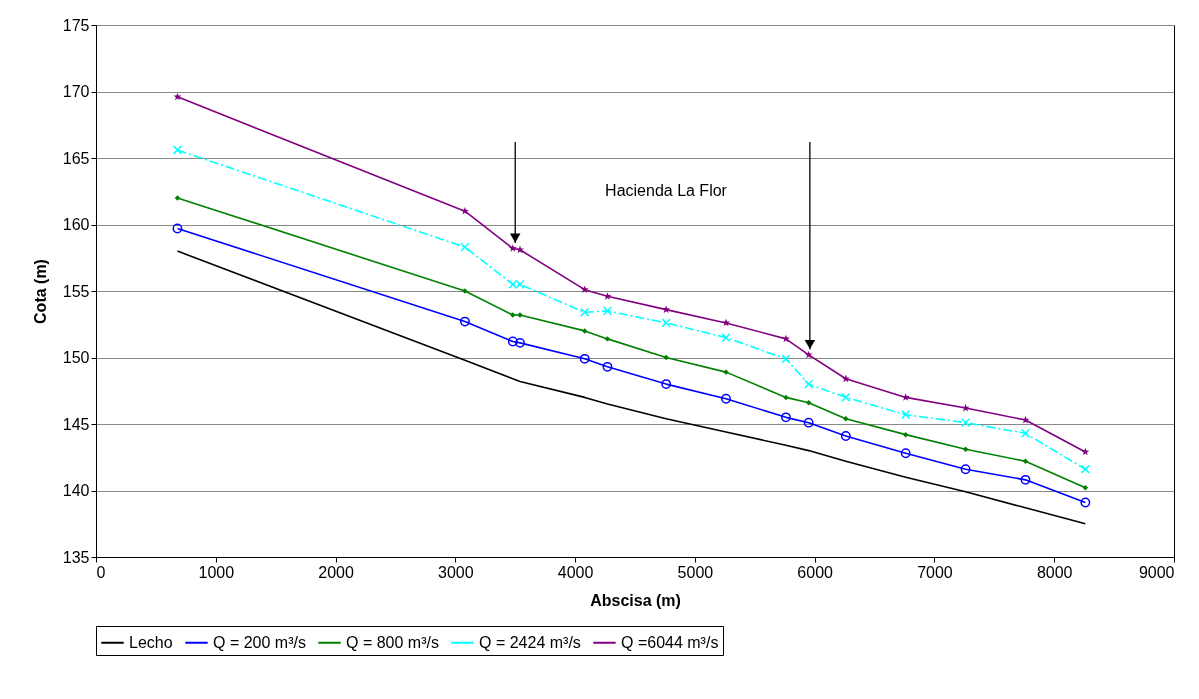 The width and height of the screenshot is (1199, 699). Describe the element at coordinates (76, 291) in the screenshot. I see `y-tick-label: 155` at that location.